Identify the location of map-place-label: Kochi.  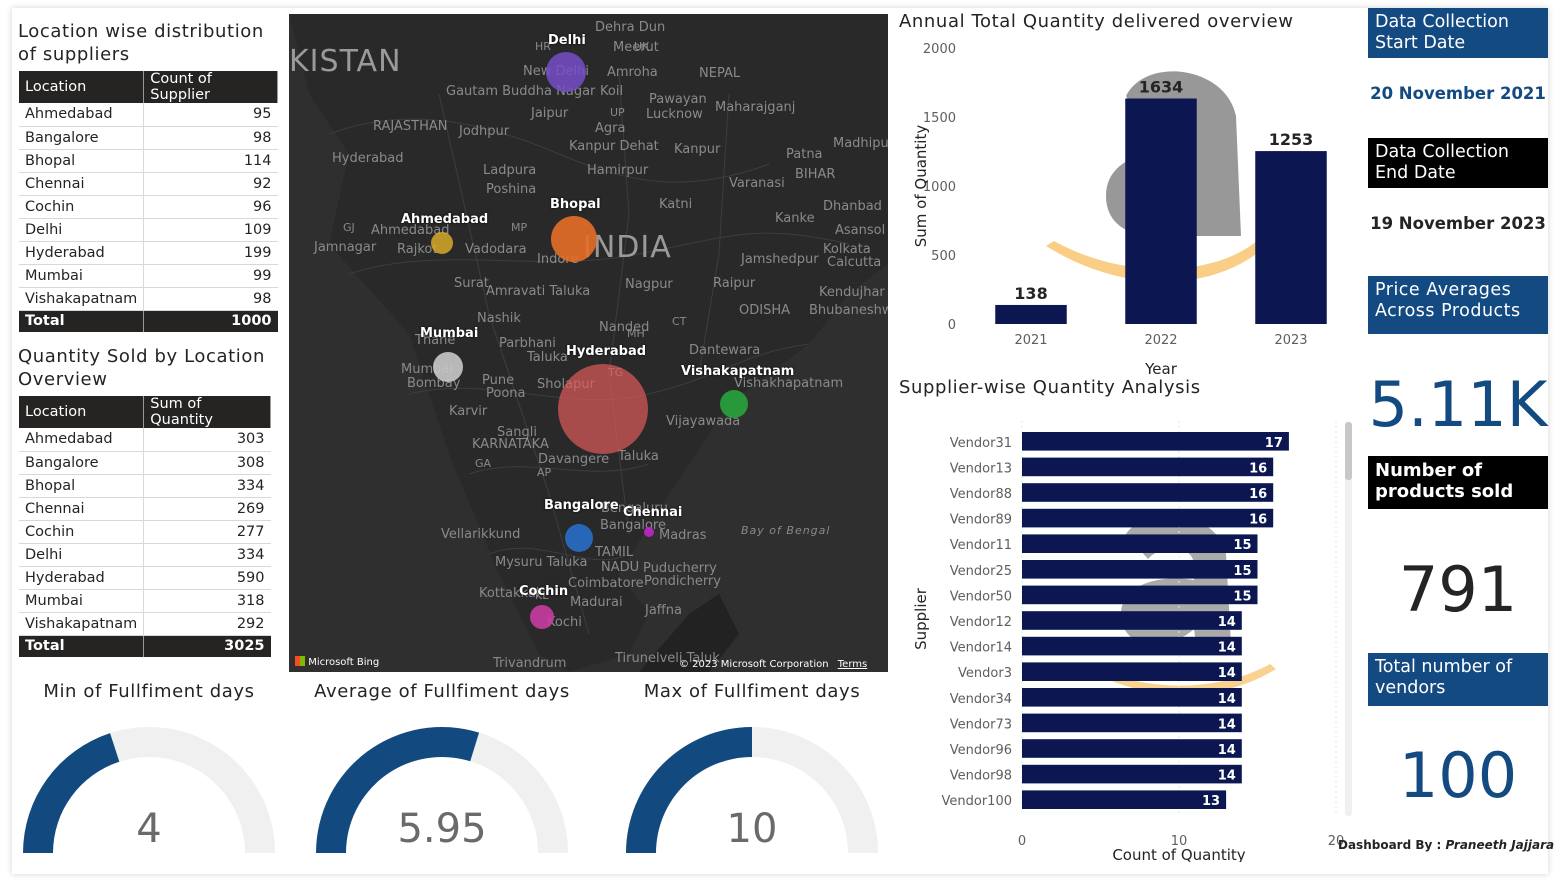
(564, 622).